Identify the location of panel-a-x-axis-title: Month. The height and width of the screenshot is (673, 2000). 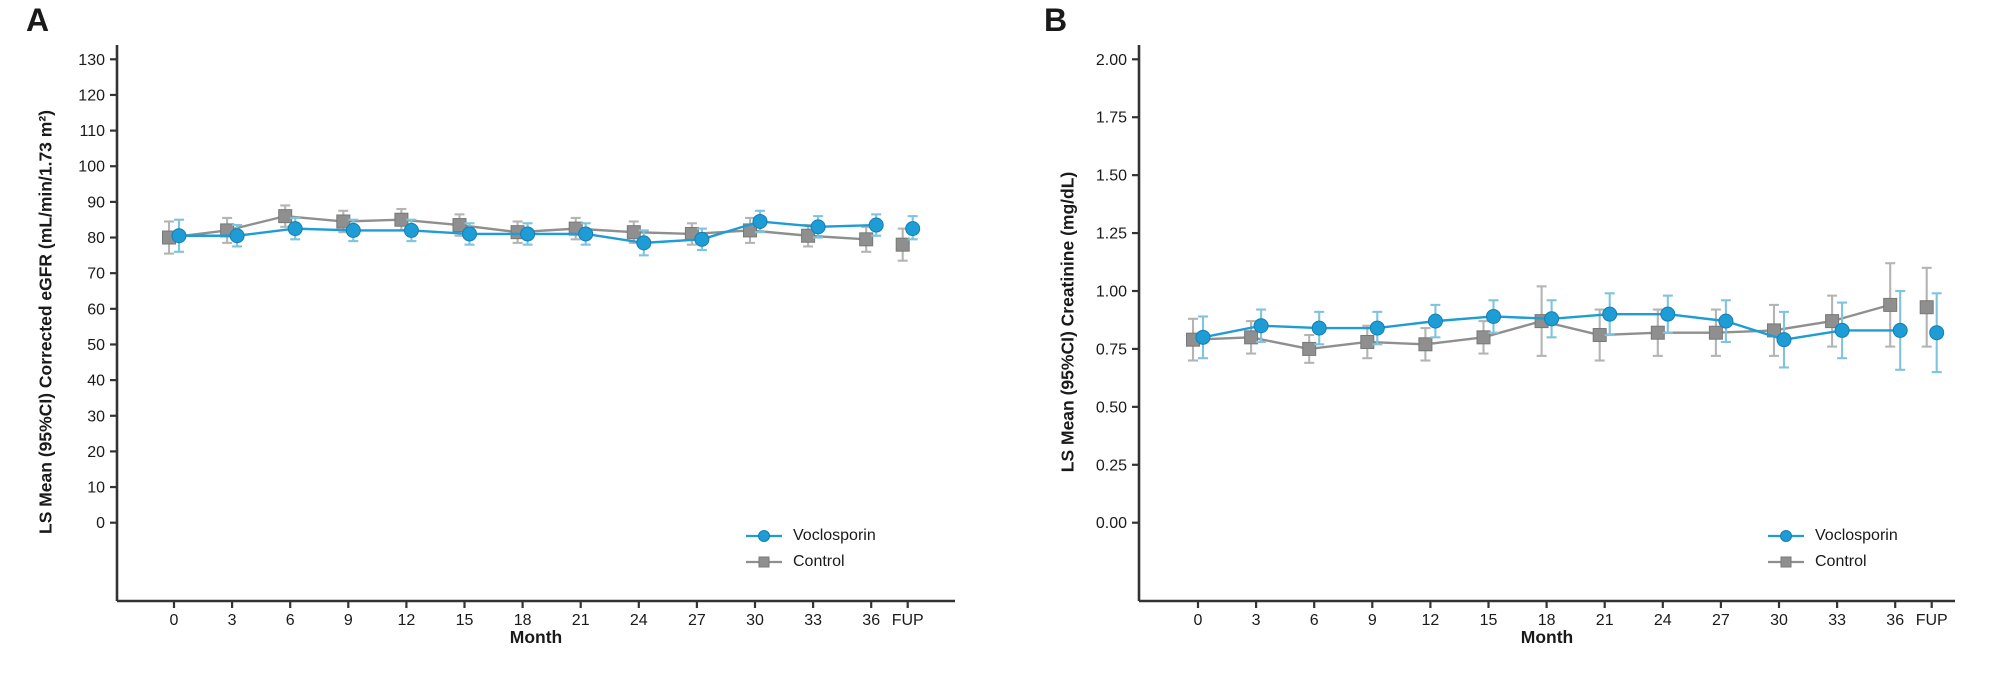
(536, 637).